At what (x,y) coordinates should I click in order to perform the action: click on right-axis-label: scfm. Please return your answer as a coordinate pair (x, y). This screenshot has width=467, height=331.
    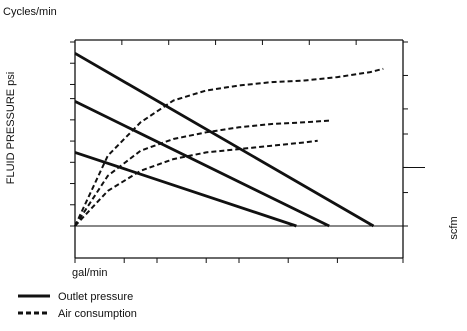
    Looking at the image, I should click on (454, 227).